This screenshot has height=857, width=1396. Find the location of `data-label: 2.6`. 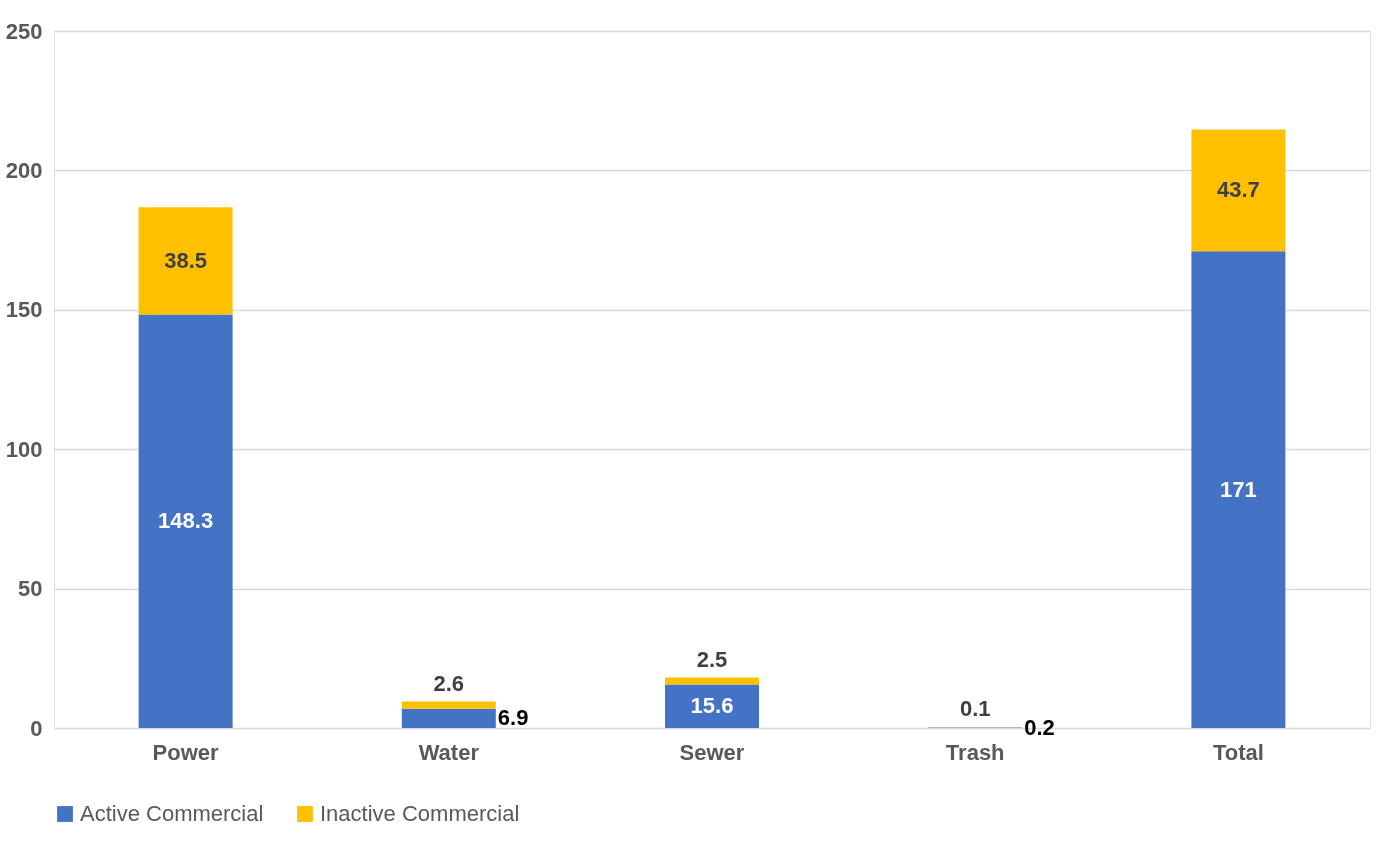

data-label: 2.6 is located at coordinates (449, 683).